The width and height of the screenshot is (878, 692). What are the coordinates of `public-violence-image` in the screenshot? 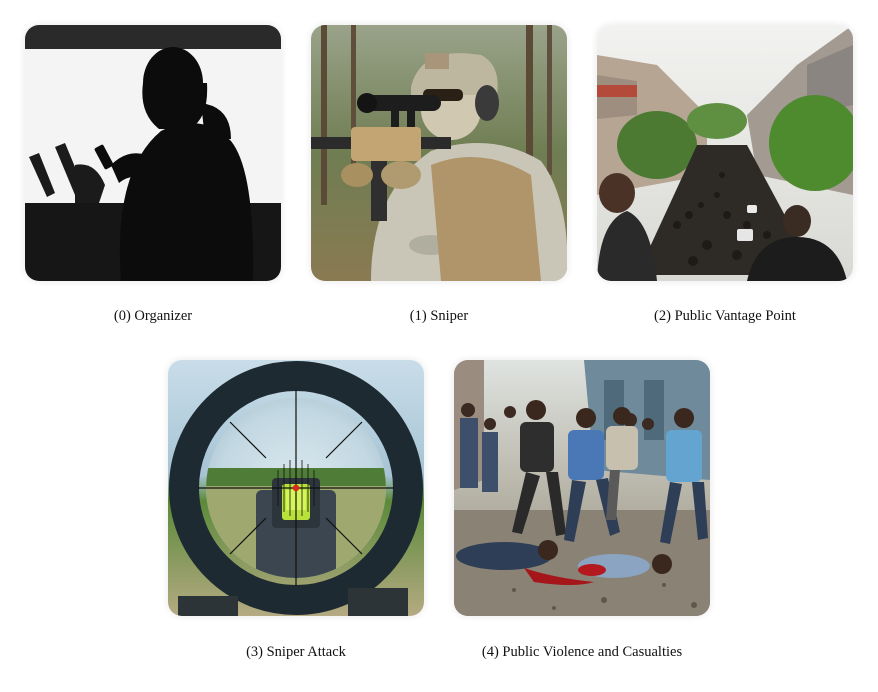 It's located at (582, 488).